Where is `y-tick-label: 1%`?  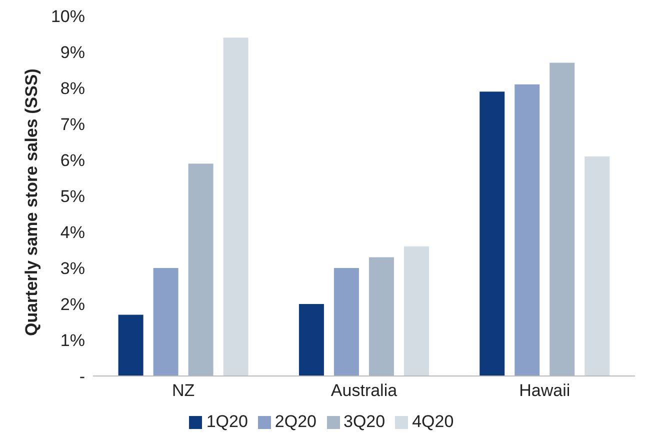 y-tick-label: 1% is located at coordinates (72, 340).